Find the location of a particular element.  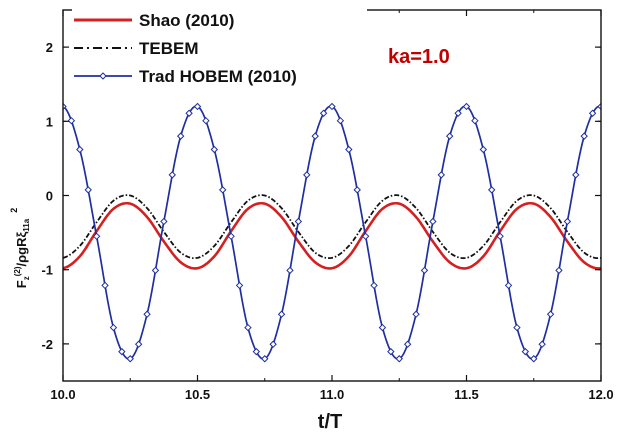

legend-label-2: Trad HOBEM (2010) is located at coordinates (218, 76).